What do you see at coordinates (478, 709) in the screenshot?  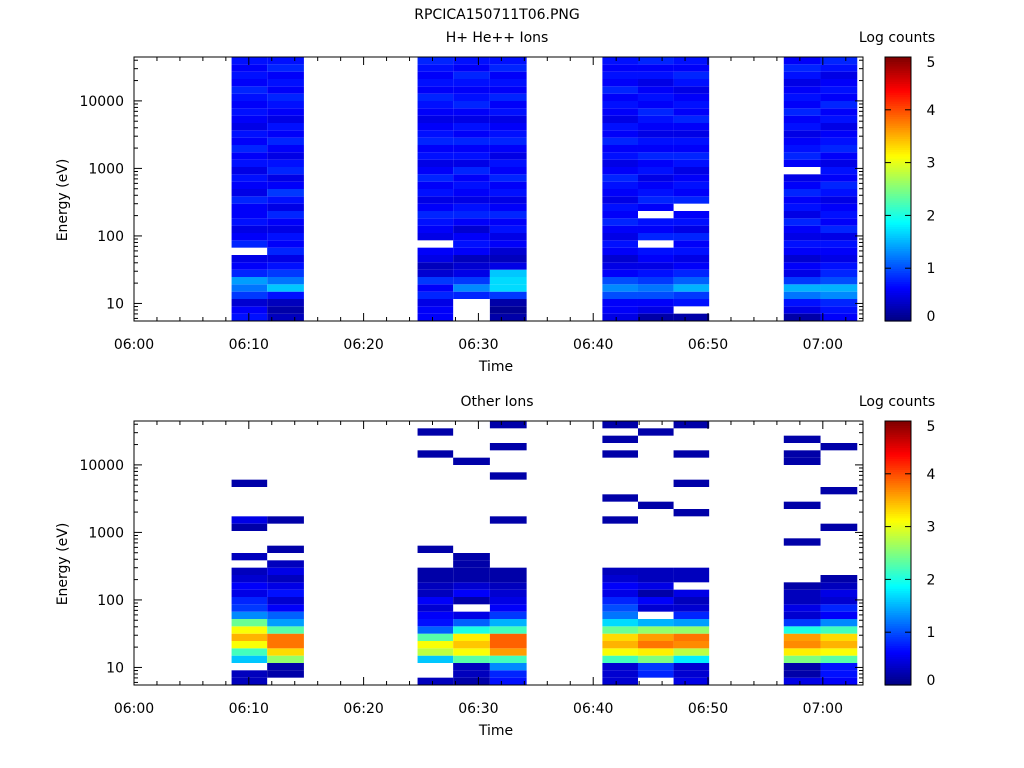 I see `x-tick-label: 06:30` at bounding box center [478, 709].